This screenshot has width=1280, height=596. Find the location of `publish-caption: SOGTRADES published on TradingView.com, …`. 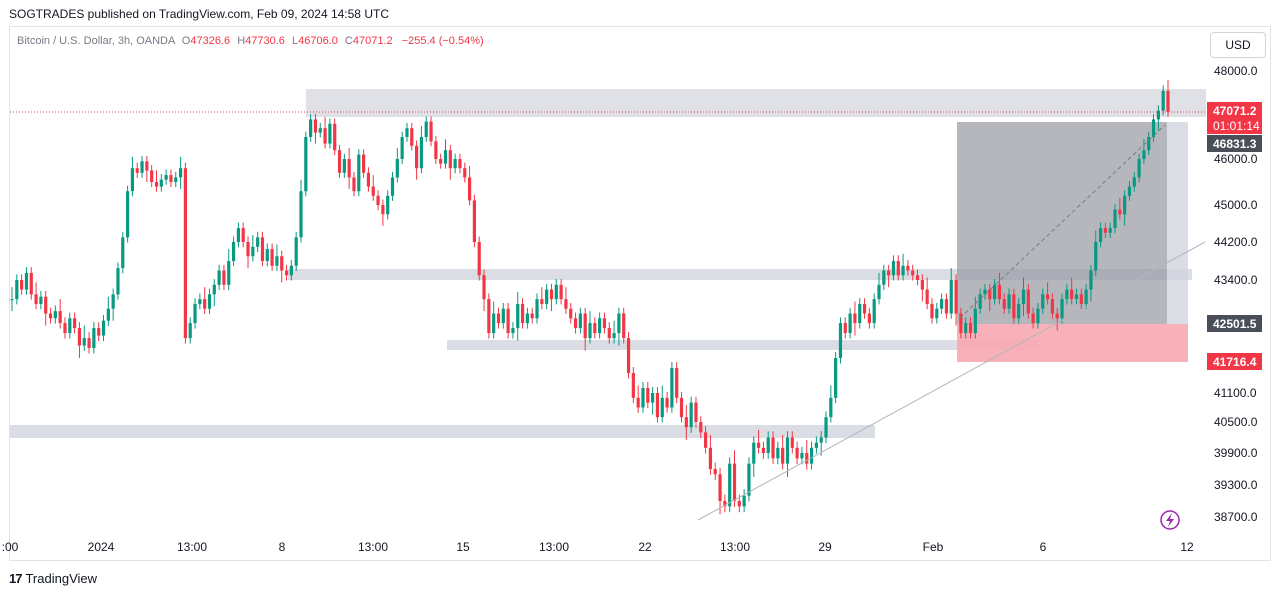

publish-caption: SOGTRADES published on TradingView.com, … is located at coordinates (199, 14).